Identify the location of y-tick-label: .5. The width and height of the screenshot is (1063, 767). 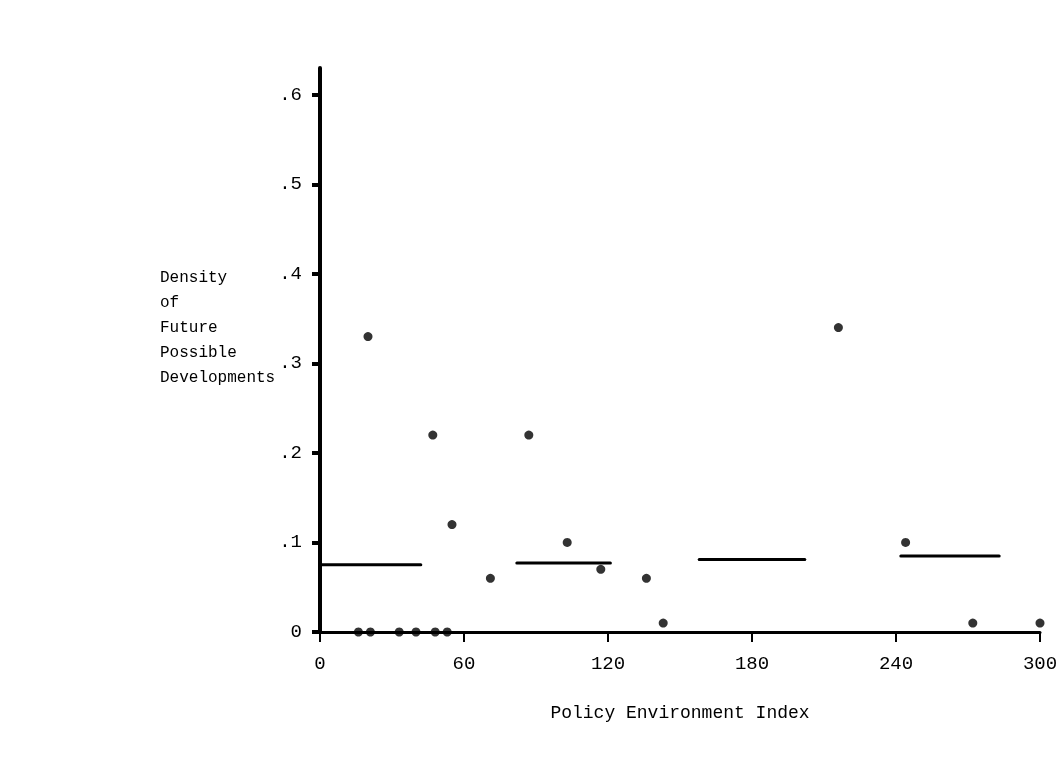
(290, 184).